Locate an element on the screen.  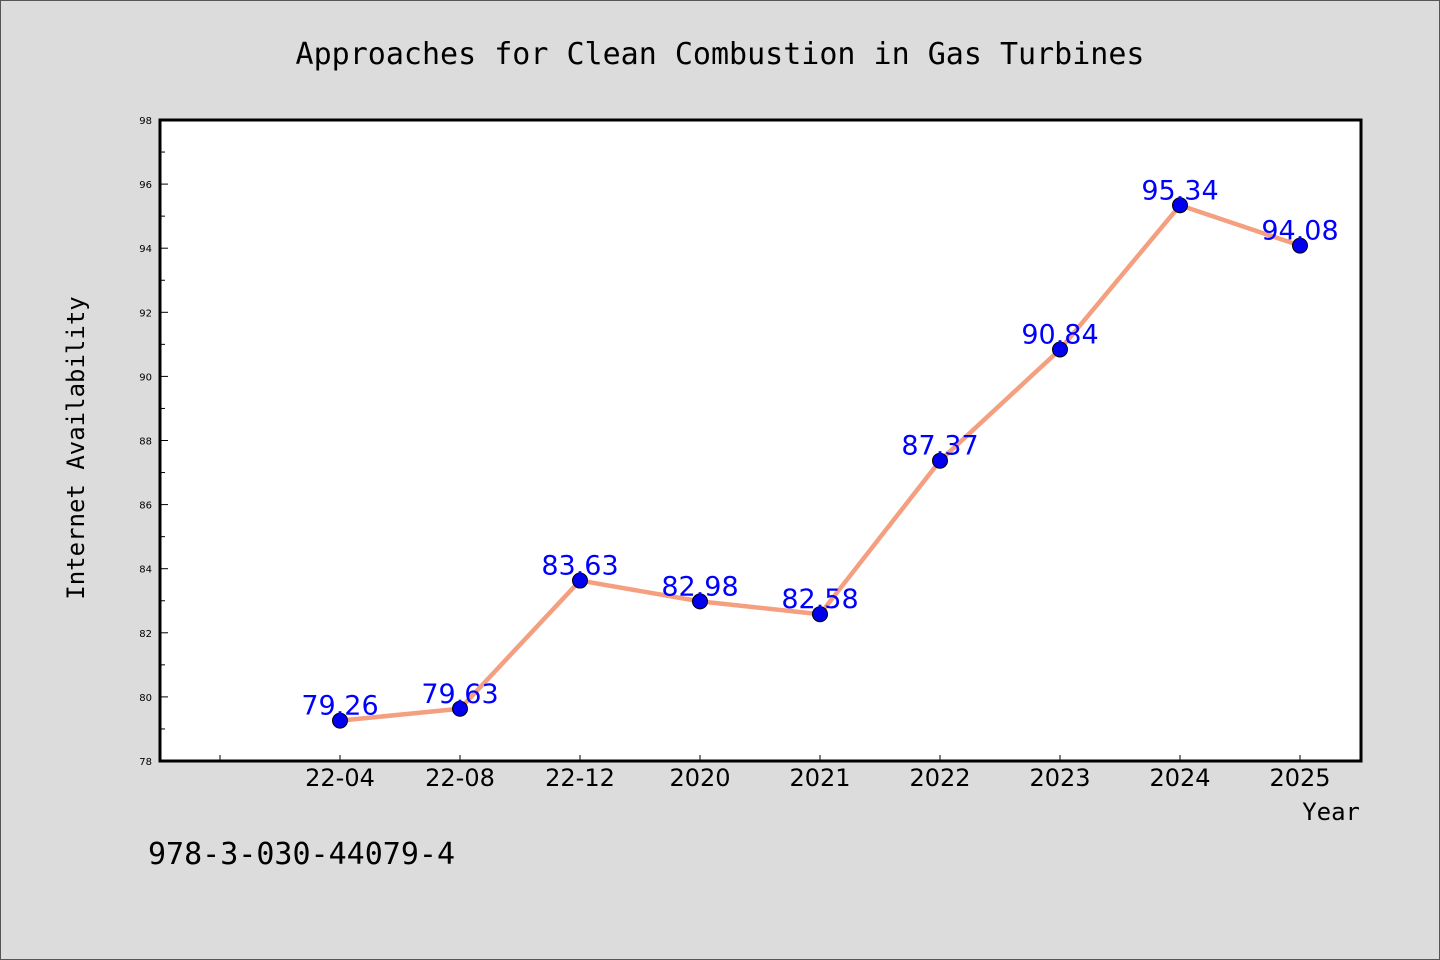
y-axis: 78 80 82 84 86 88 90 92 94 96 98 is located at coordinates (153, 442).